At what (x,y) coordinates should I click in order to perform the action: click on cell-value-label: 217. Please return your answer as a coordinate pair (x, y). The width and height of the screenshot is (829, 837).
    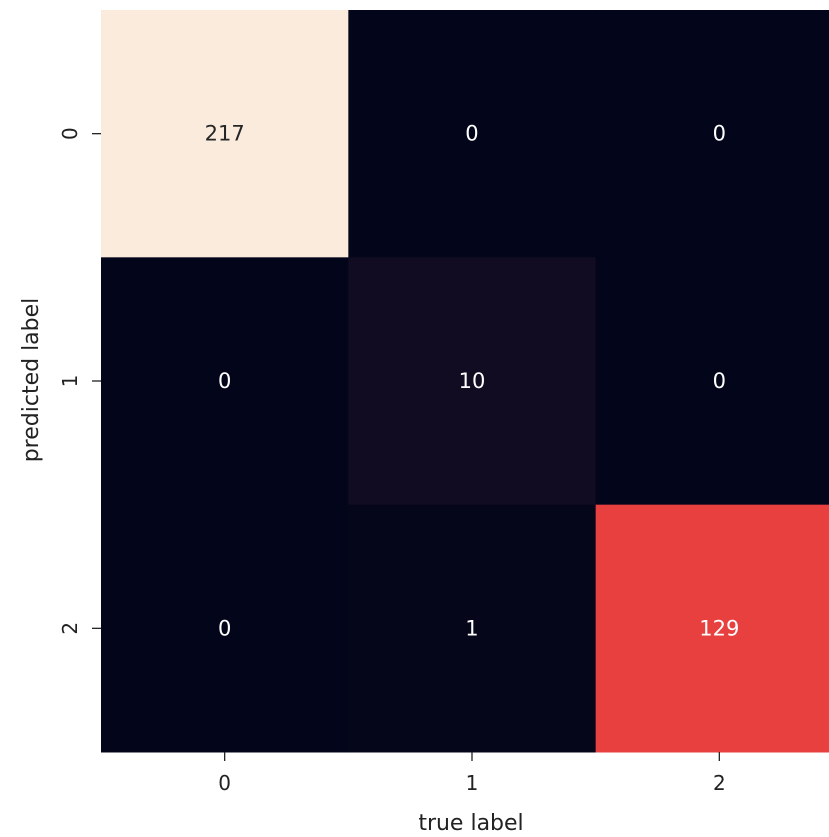
    Looking at the image, I should click on (225, 134).